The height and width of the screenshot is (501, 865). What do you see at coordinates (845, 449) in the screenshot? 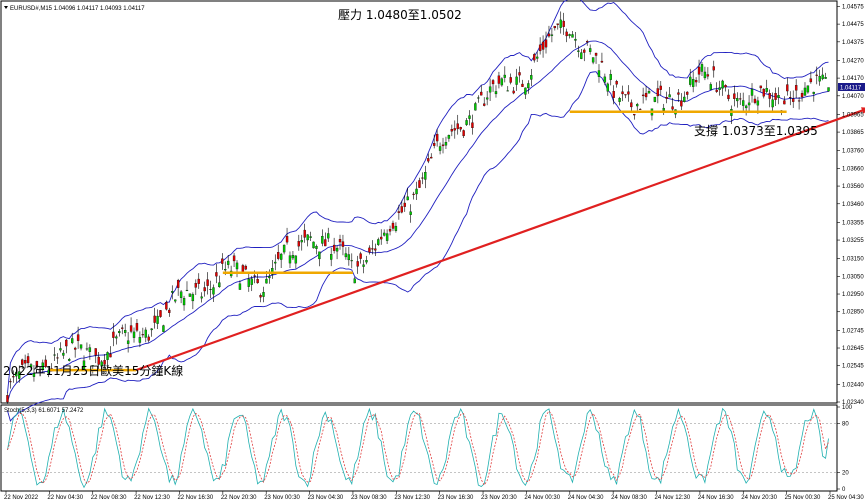
I see `stoch-axis: 100 80 20 0` at bounding box center [845, 449].